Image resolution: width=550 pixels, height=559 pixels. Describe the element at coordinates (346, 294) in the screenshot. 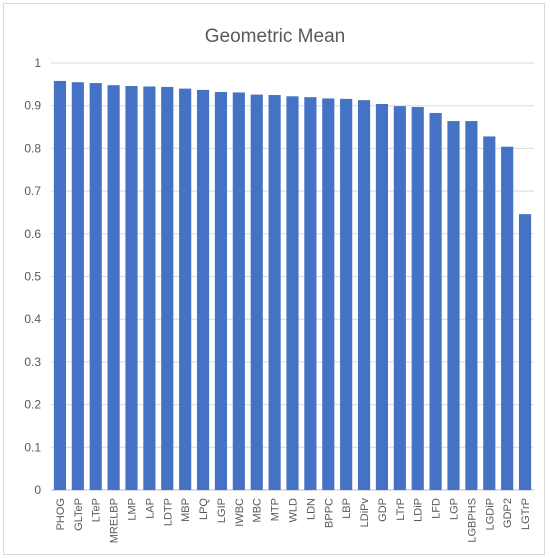

I see `bar-lbp` at that location.